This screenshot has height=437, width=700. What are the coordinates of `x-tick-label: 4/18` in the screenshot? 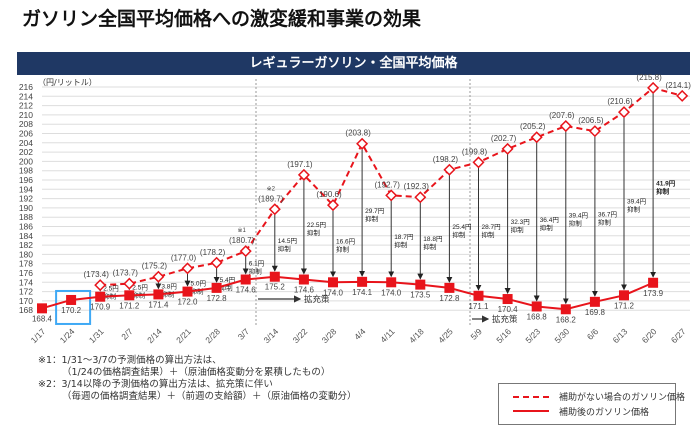 It's located at (416, 335).